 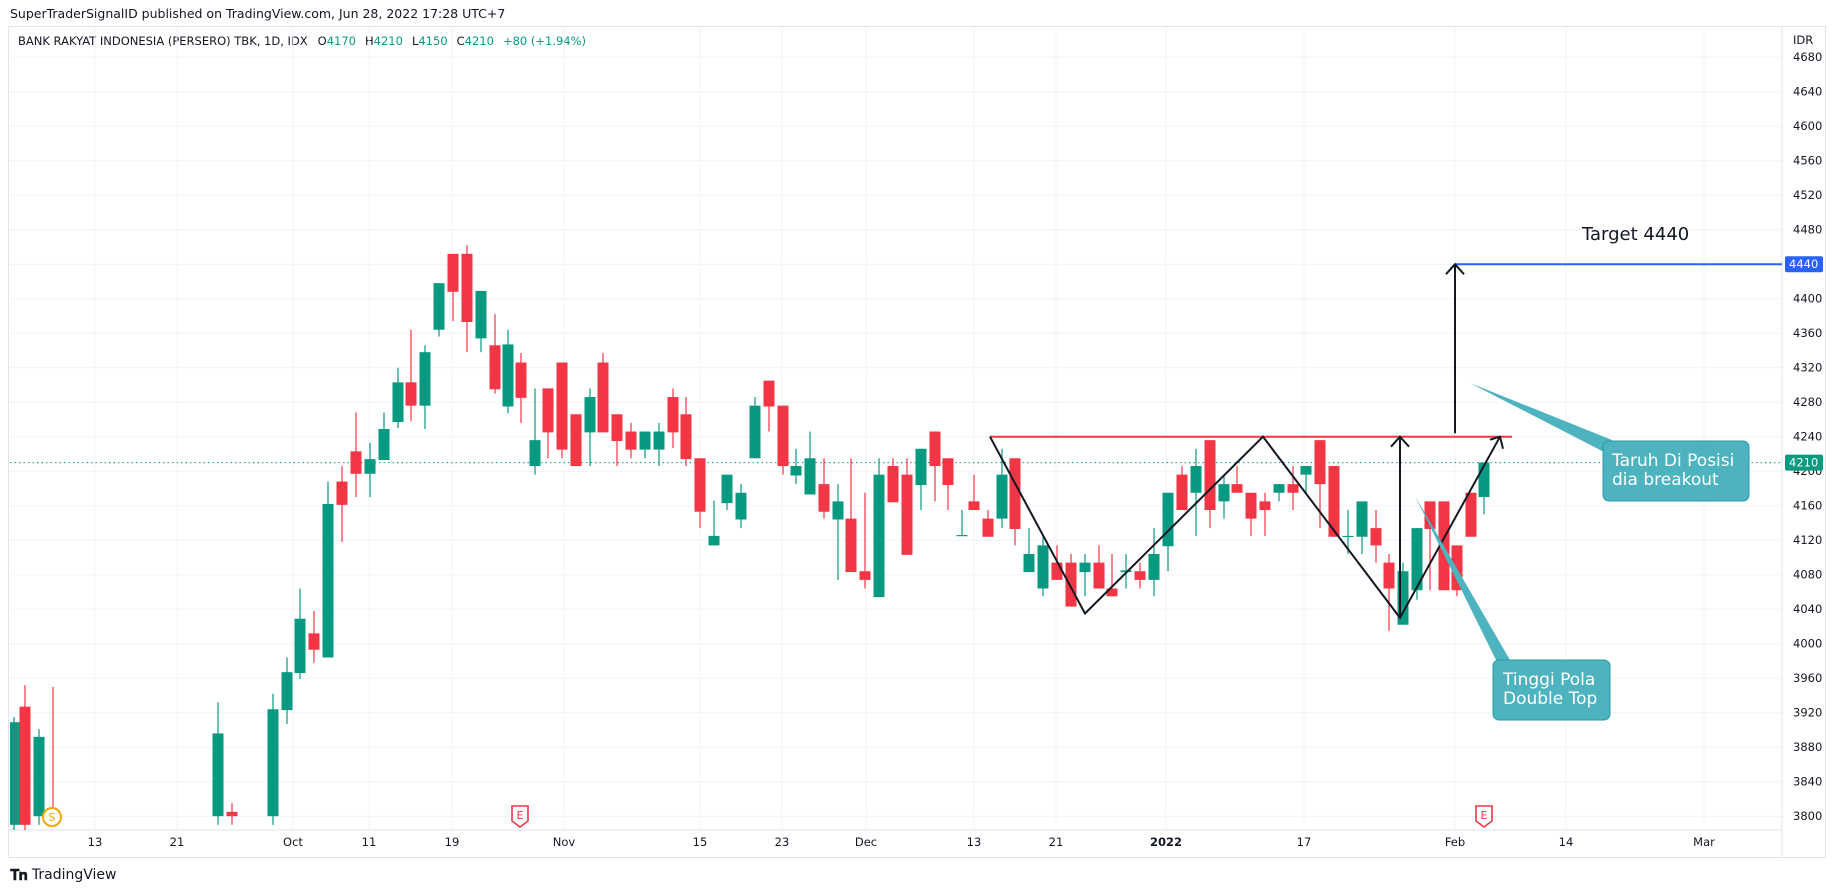 I want to click on time-tick-label: 21, so click(x=1056, y=842).